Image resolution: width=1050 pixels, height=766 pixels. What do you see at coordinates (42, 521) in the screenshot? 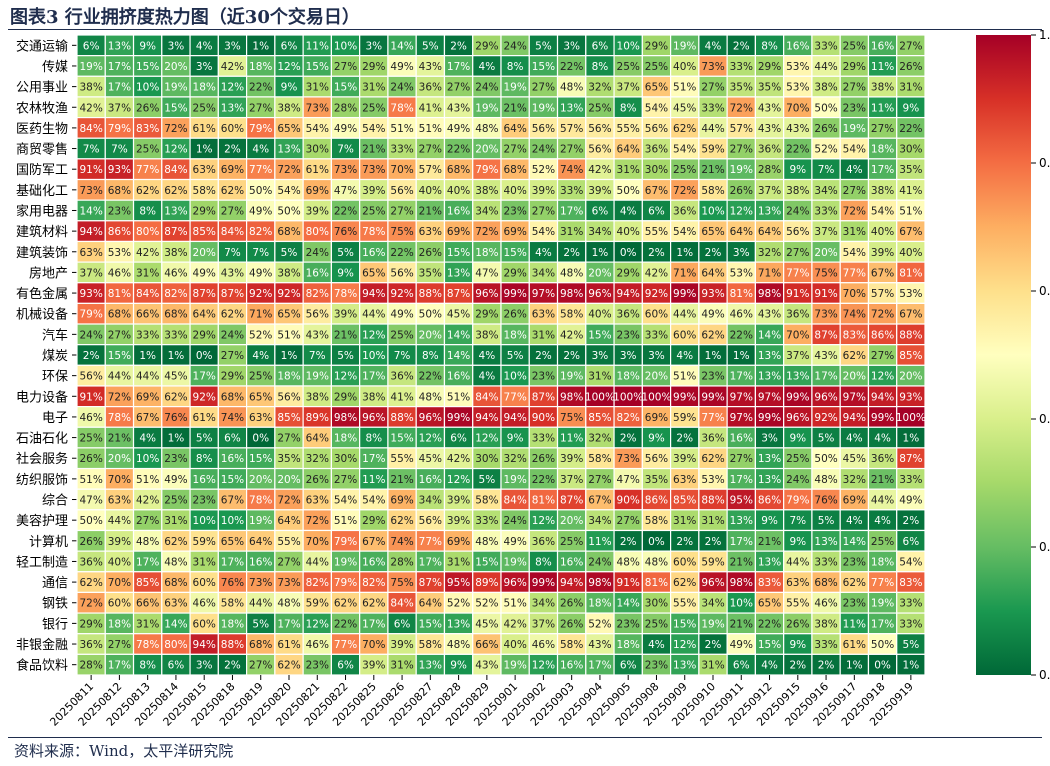
I see `row-label: 美容护理` at bounding box center [42, 521].